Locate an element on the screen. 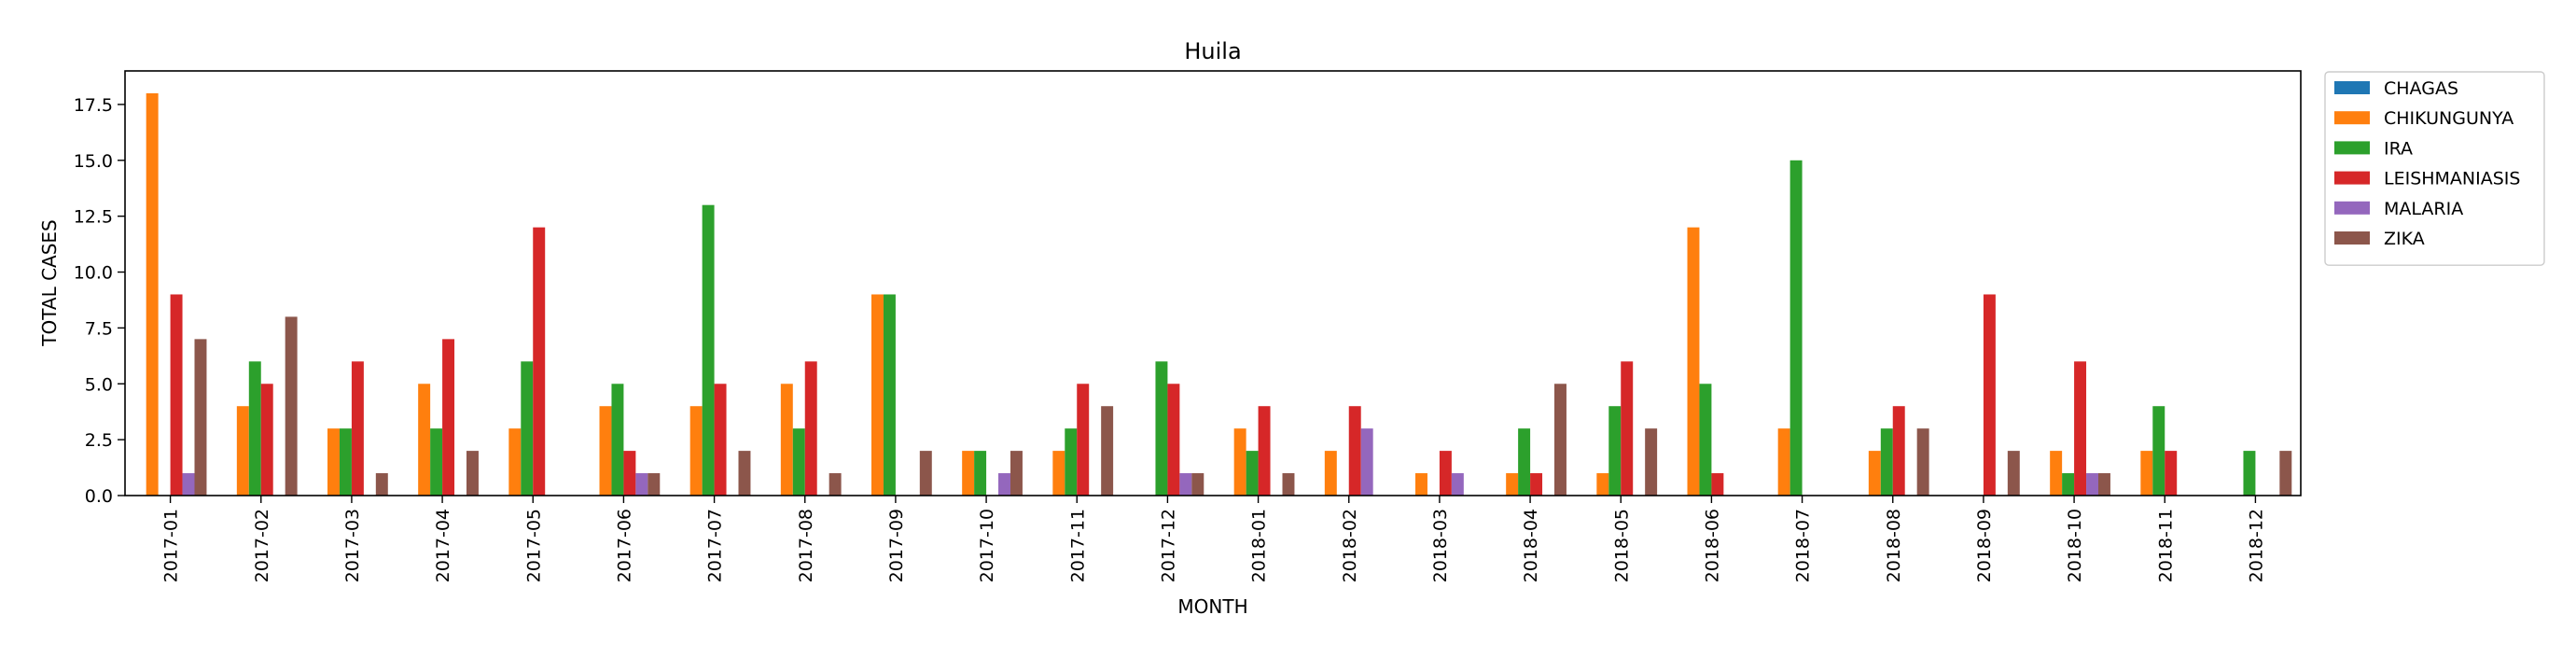  x-tick-label: 2017-12 is located at coordinates (1168, 545).